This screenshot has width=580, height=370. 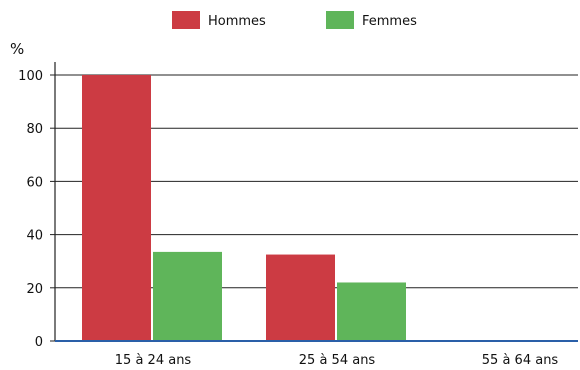 What do you see at coordinates (39, 342) in the screenshot?
I see `tick-label-0: 0` at bounding box center [39, 342].